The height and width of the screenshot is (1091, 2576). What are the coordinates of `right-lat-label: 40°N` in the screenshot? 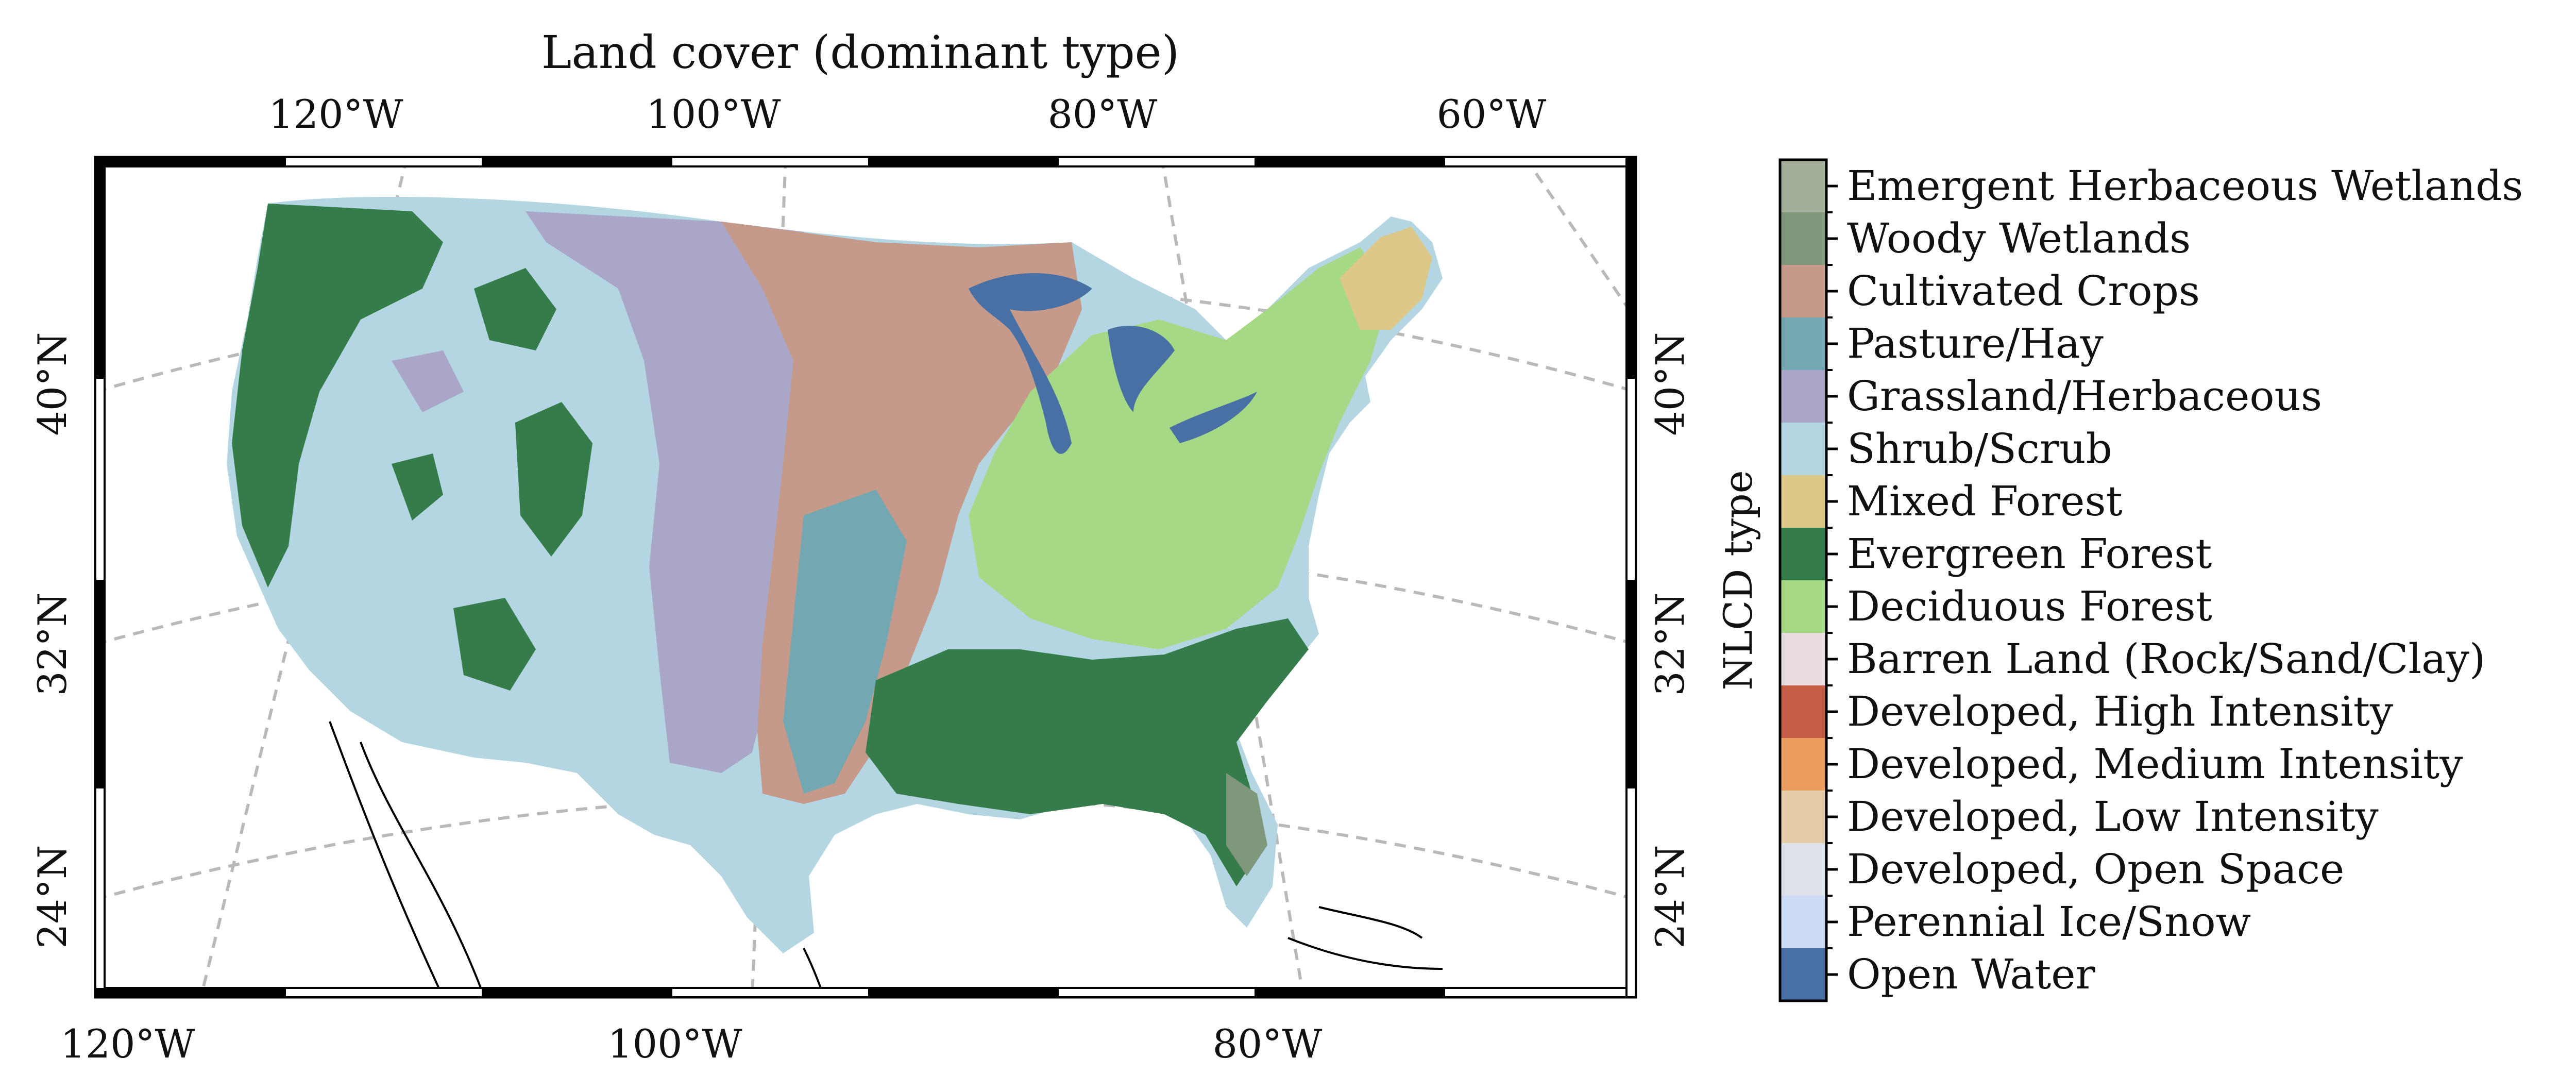 It's located at (1670, 383).